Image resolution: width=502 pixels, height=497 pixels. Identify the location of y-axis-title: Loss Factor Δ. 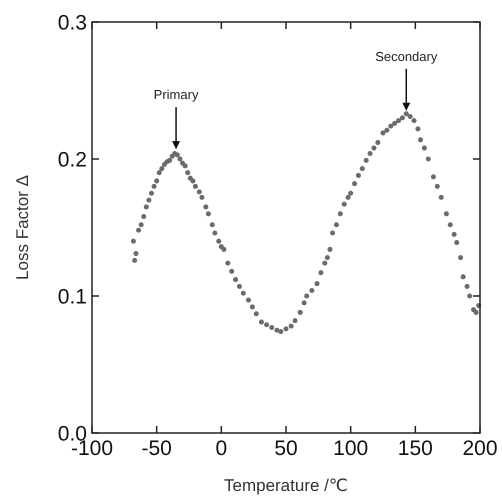
(22, 227).